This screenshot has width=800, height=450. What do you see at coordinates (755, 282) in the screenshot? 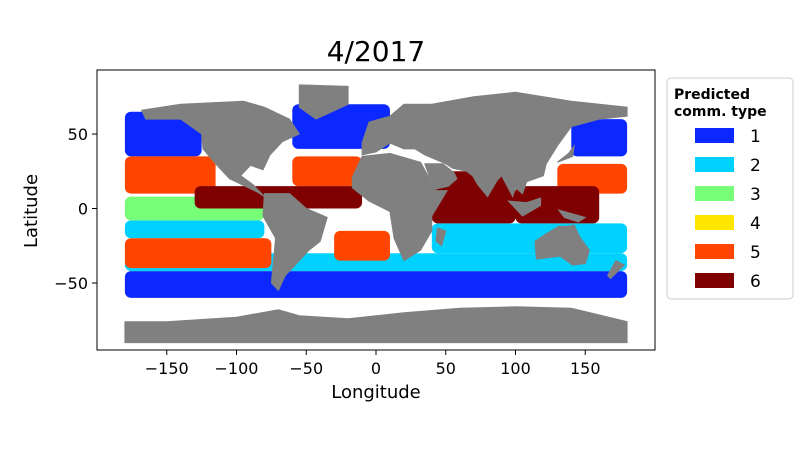
I see `legend-label-6: 6` at bounding box center [755, 282].